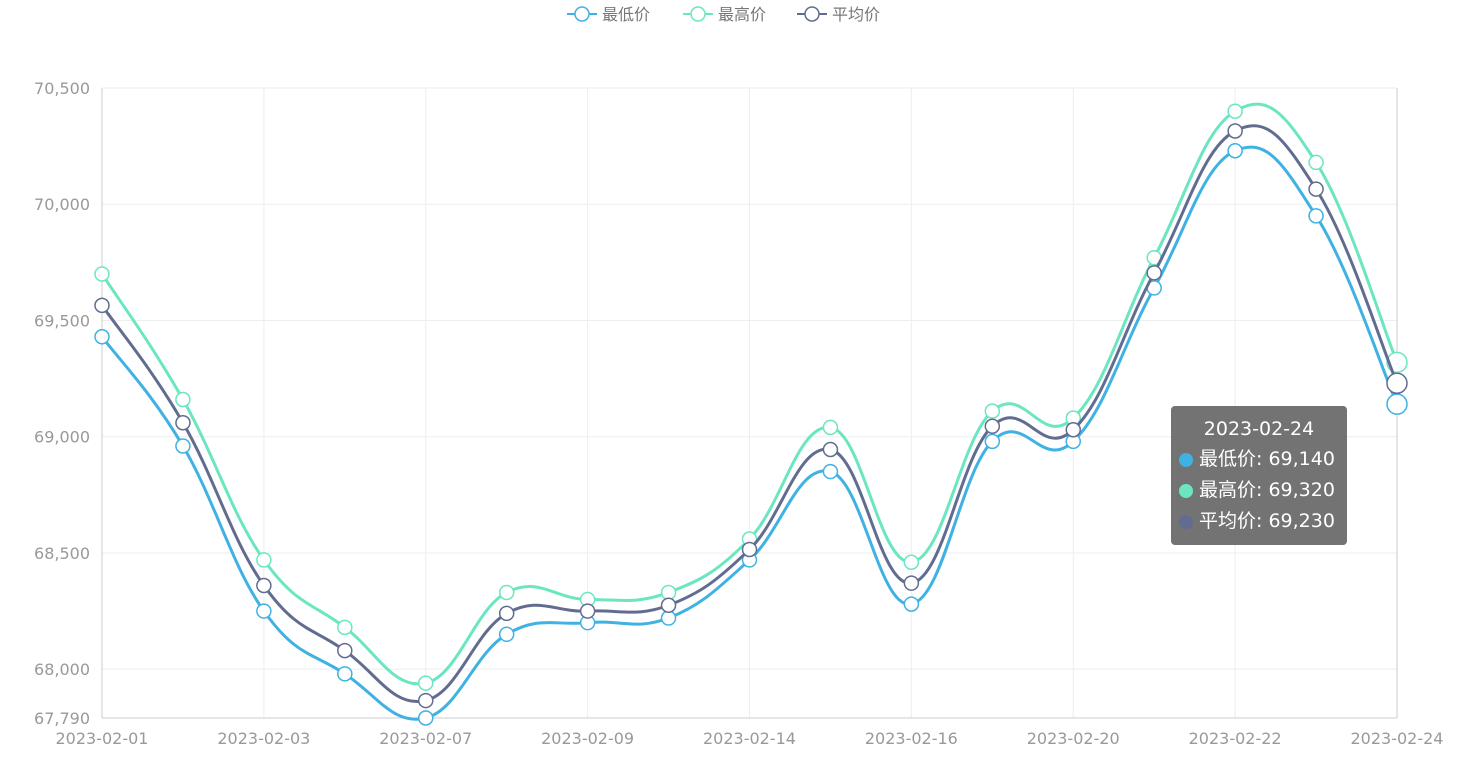 The width and height of the screenshot is (1457, 759). I want to click on tooltip-title: 2023-02-24, so click(1259, 429).